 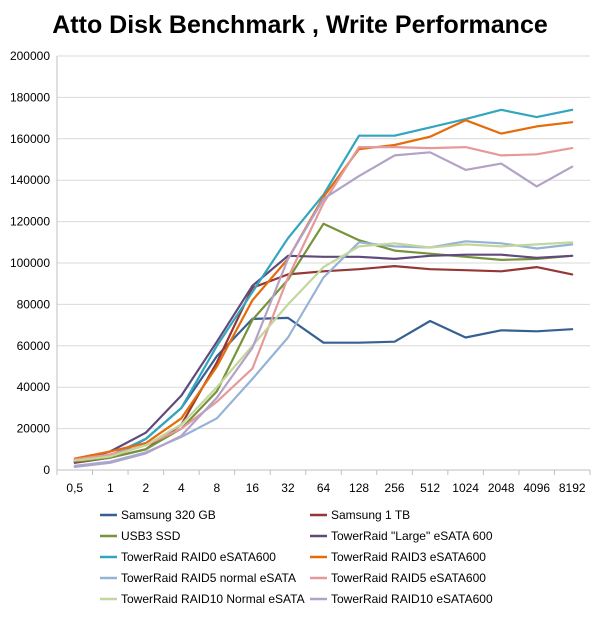 I want to click on legend-label: TowerRaid RAID0 eSATA600, so click(x=198, y=557).